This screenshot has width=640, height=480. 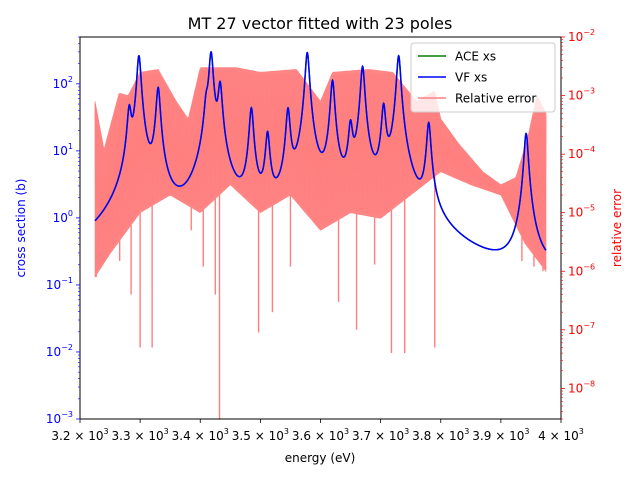 I want to click on right-y-tick-label: 10⁻⁸, so click(x=581, y=387).